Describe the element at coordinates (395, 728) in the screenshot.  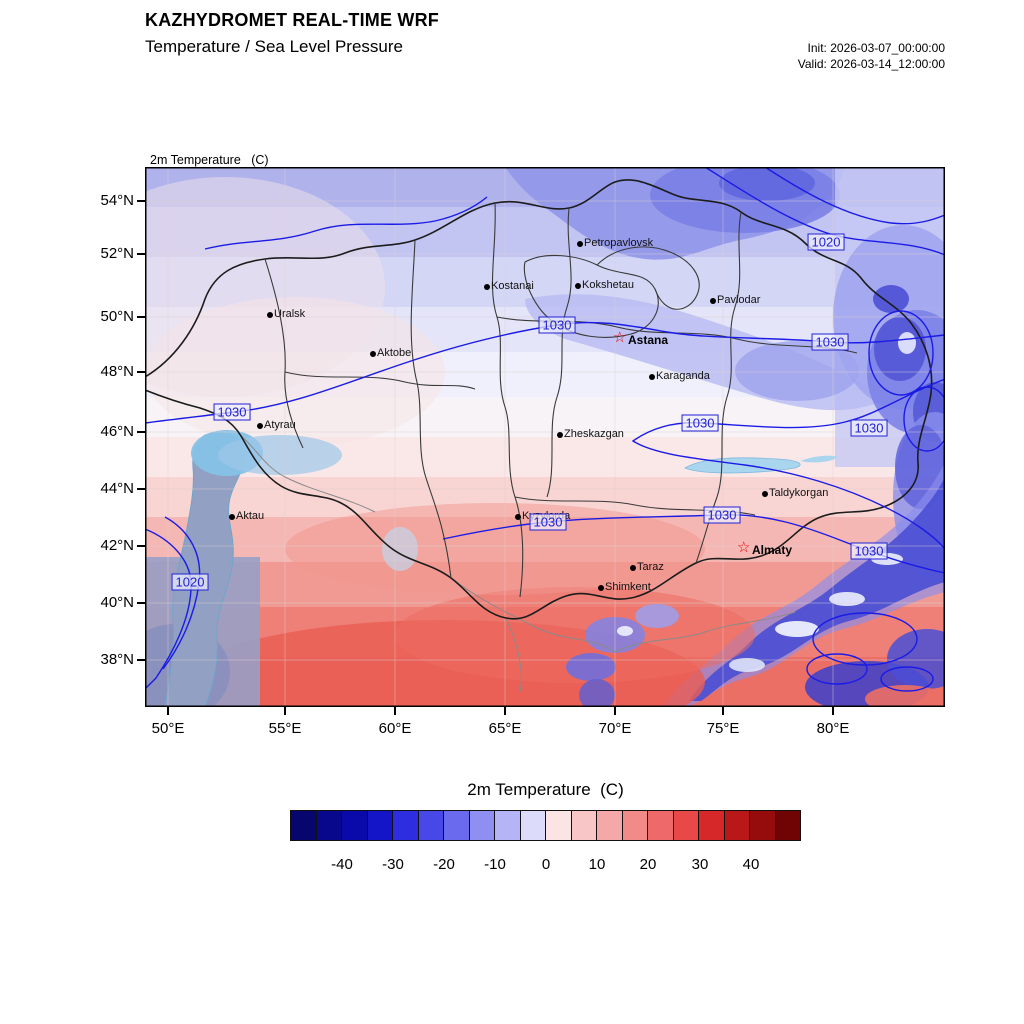
I see `lon-tick-label: 60°E` at that location.